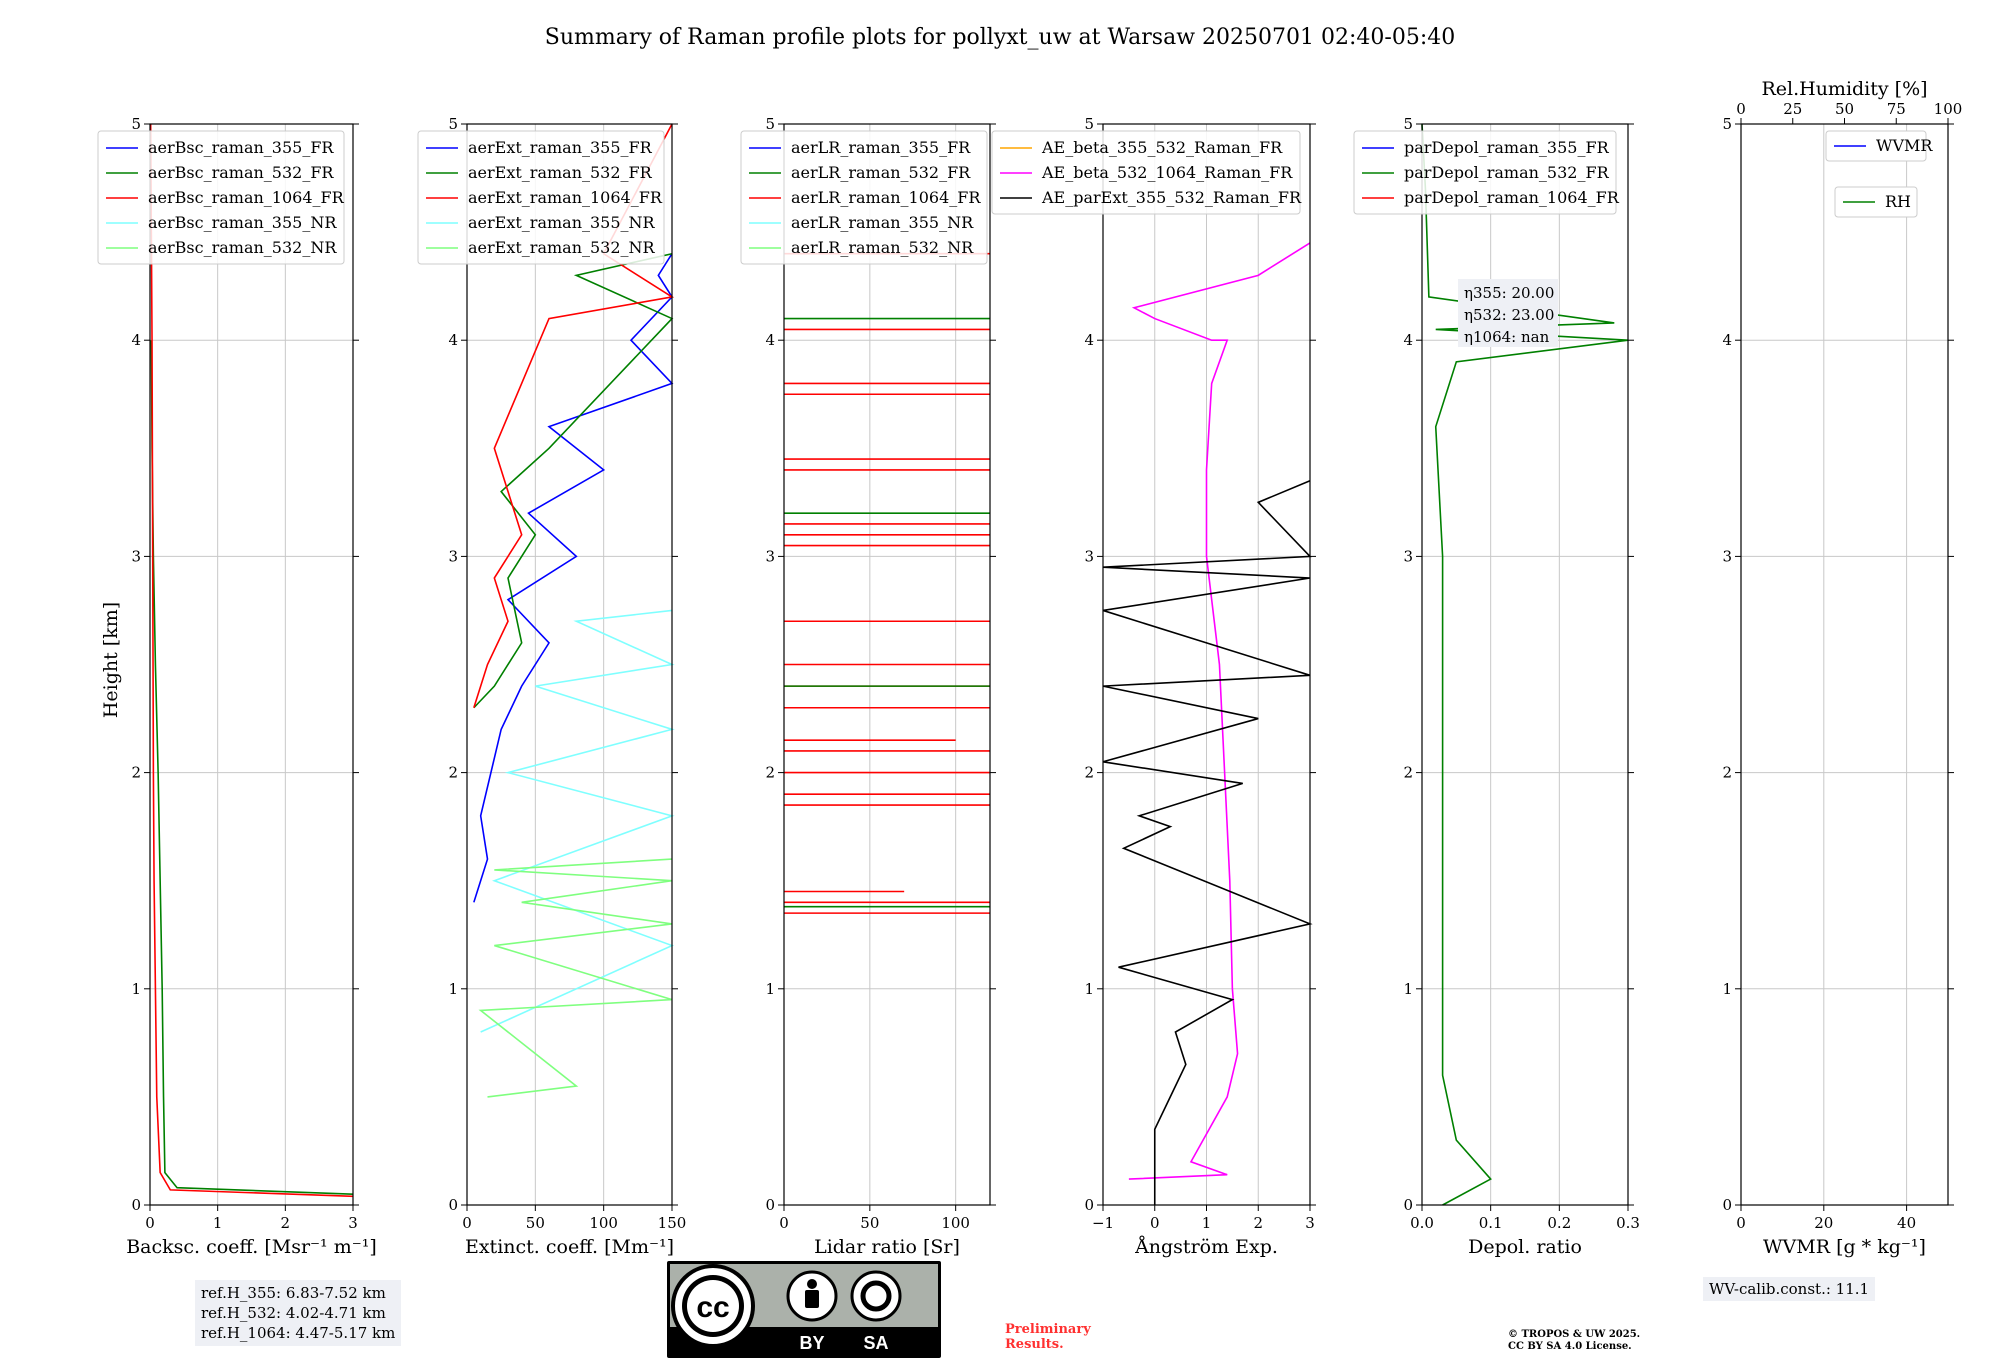 This screenshot has height=1362, width=2000. I want to click on x-axis-label: Backsc. coeff. [Msr⁻¹ m⁻¹], so click(251, 1247).